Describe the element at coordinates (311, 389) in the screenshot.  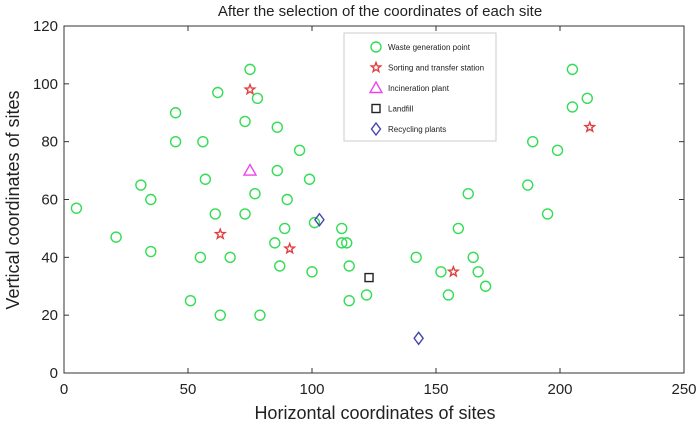
I see `x-tick-label: 100` at that location.